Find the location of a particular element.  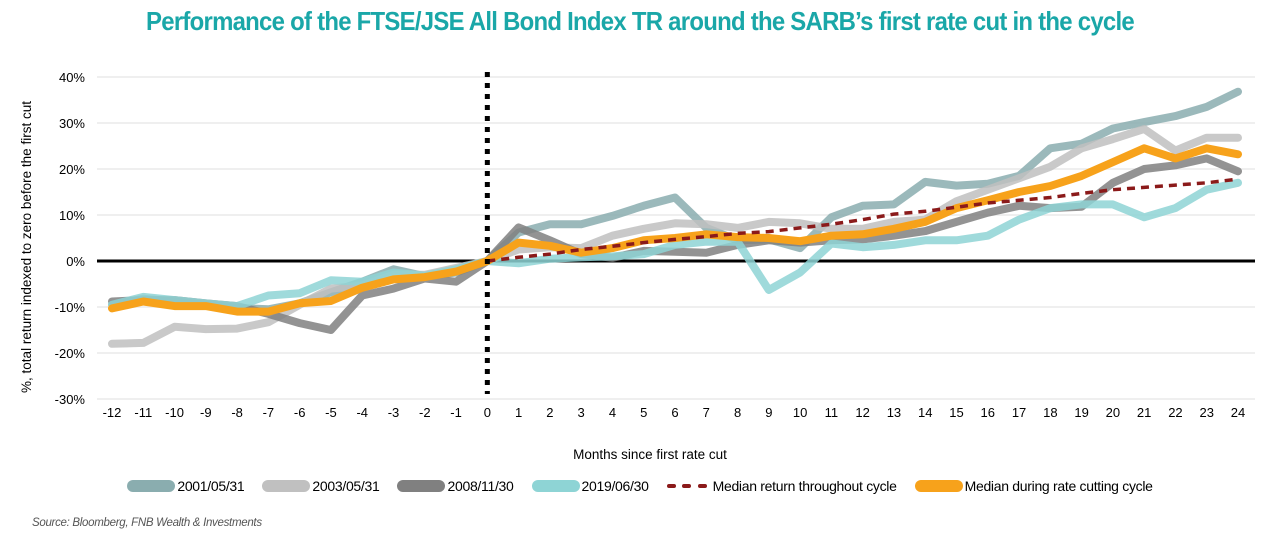

x-tick-label: 20 is located at coordinates (1113, 412).